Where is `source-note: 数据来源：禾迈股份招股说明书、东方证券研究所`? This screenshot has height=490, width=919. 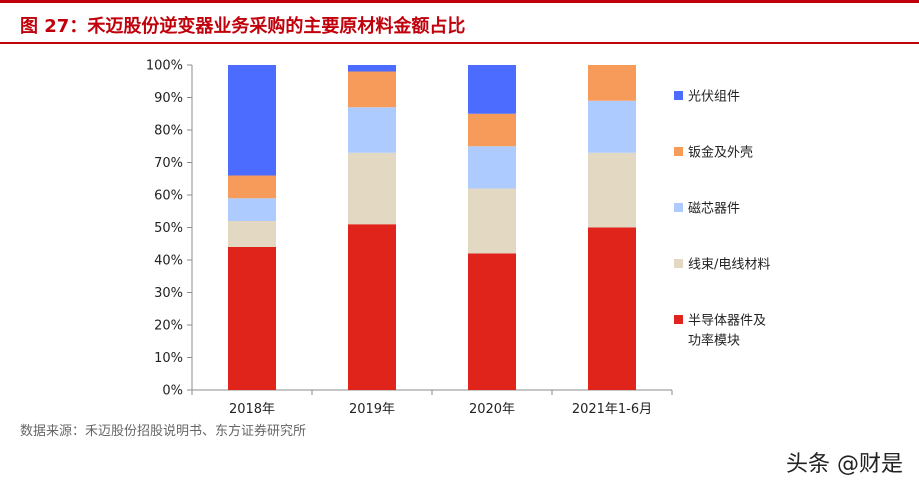 source-note: 数据来源：禾迈股份招股说明书、东方证券研究所 is located at coordinates (163, 431).